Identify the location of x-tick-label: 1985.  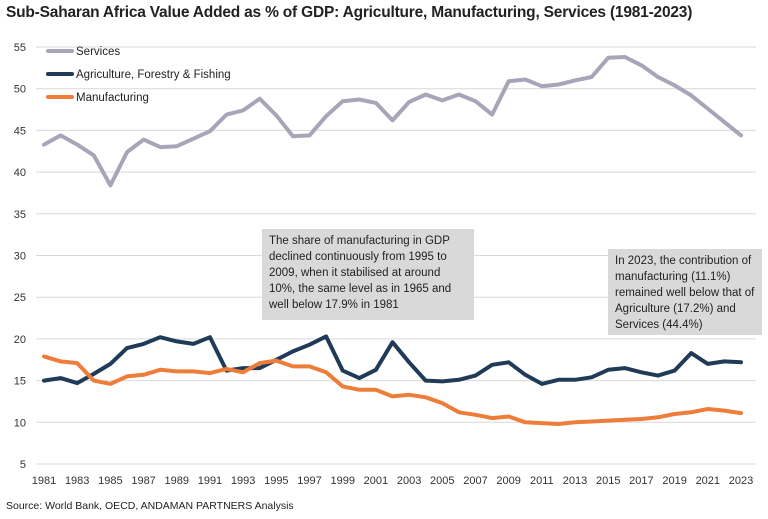
(110, 481).